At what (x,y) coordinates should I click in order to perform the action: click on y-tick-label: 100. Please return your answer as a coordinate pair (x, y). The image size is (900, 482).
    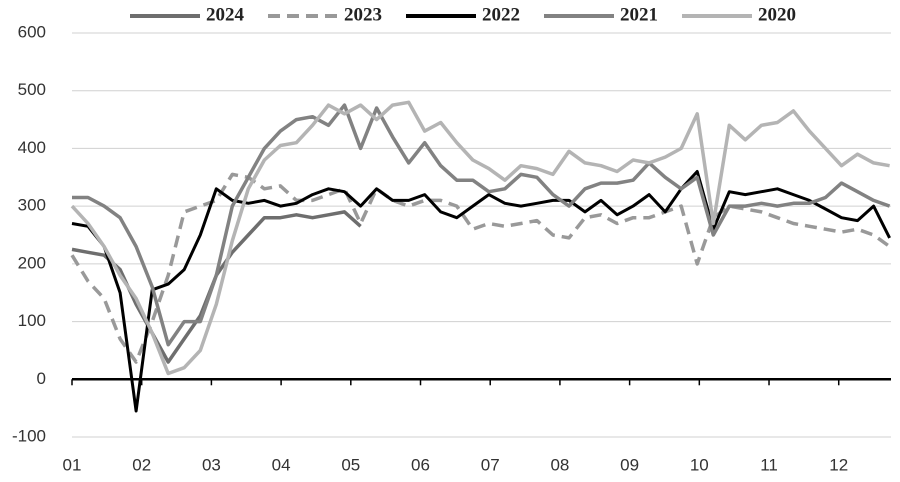
    Looking at the image, I should click on (32, 320).